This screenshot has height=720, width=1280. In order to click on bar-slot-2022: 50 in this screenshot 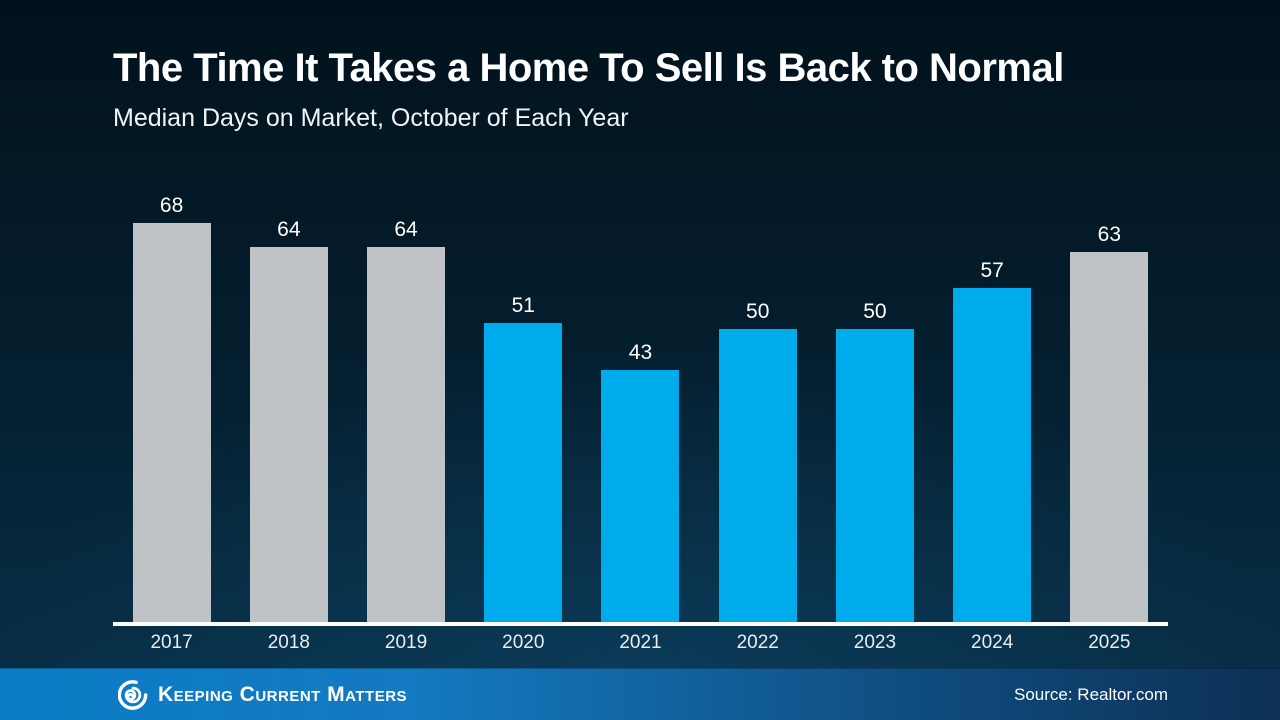, I will do `click(757, 406)`.